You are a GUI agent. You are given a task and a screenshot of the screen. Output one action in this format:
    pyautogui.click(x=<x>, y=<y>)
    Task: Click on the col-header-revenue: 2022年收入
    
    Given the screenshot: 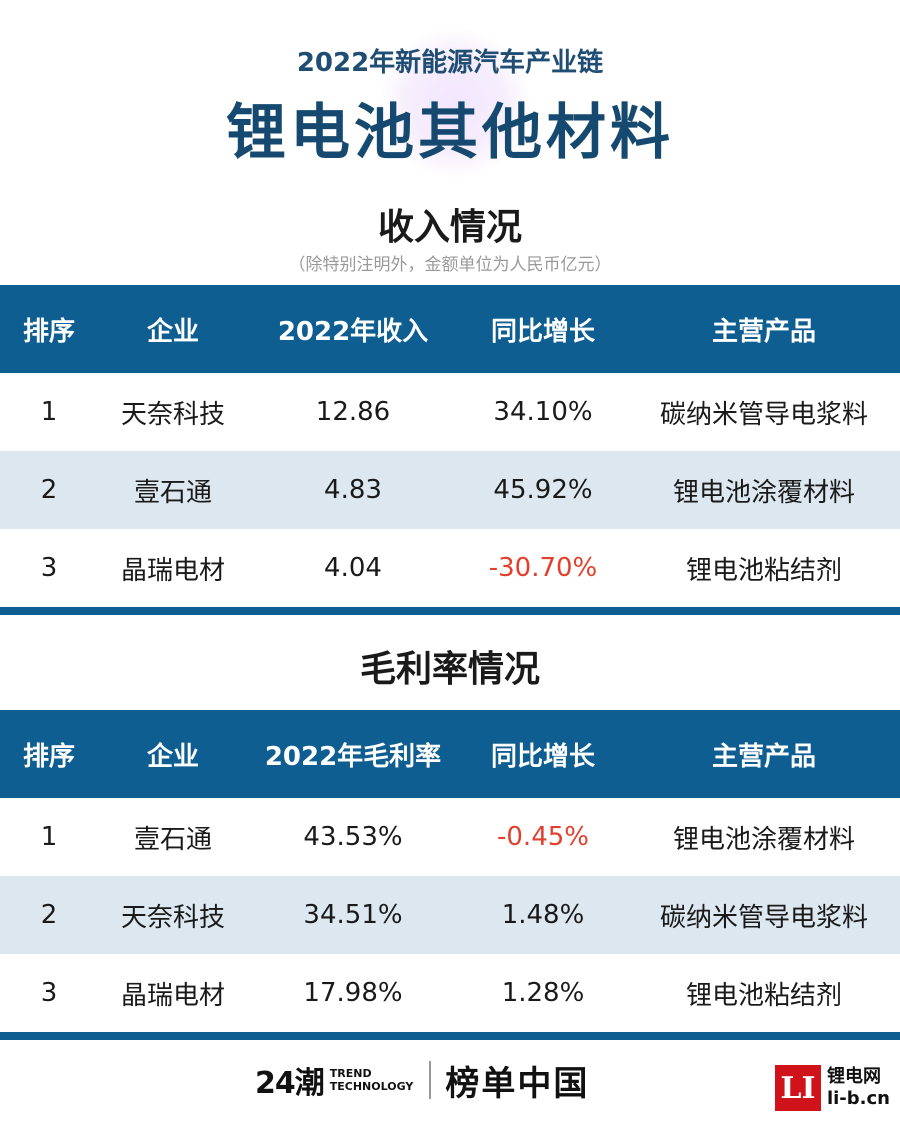 What is the action you would take?
    pyautogui.click(x=353, y=331)
    